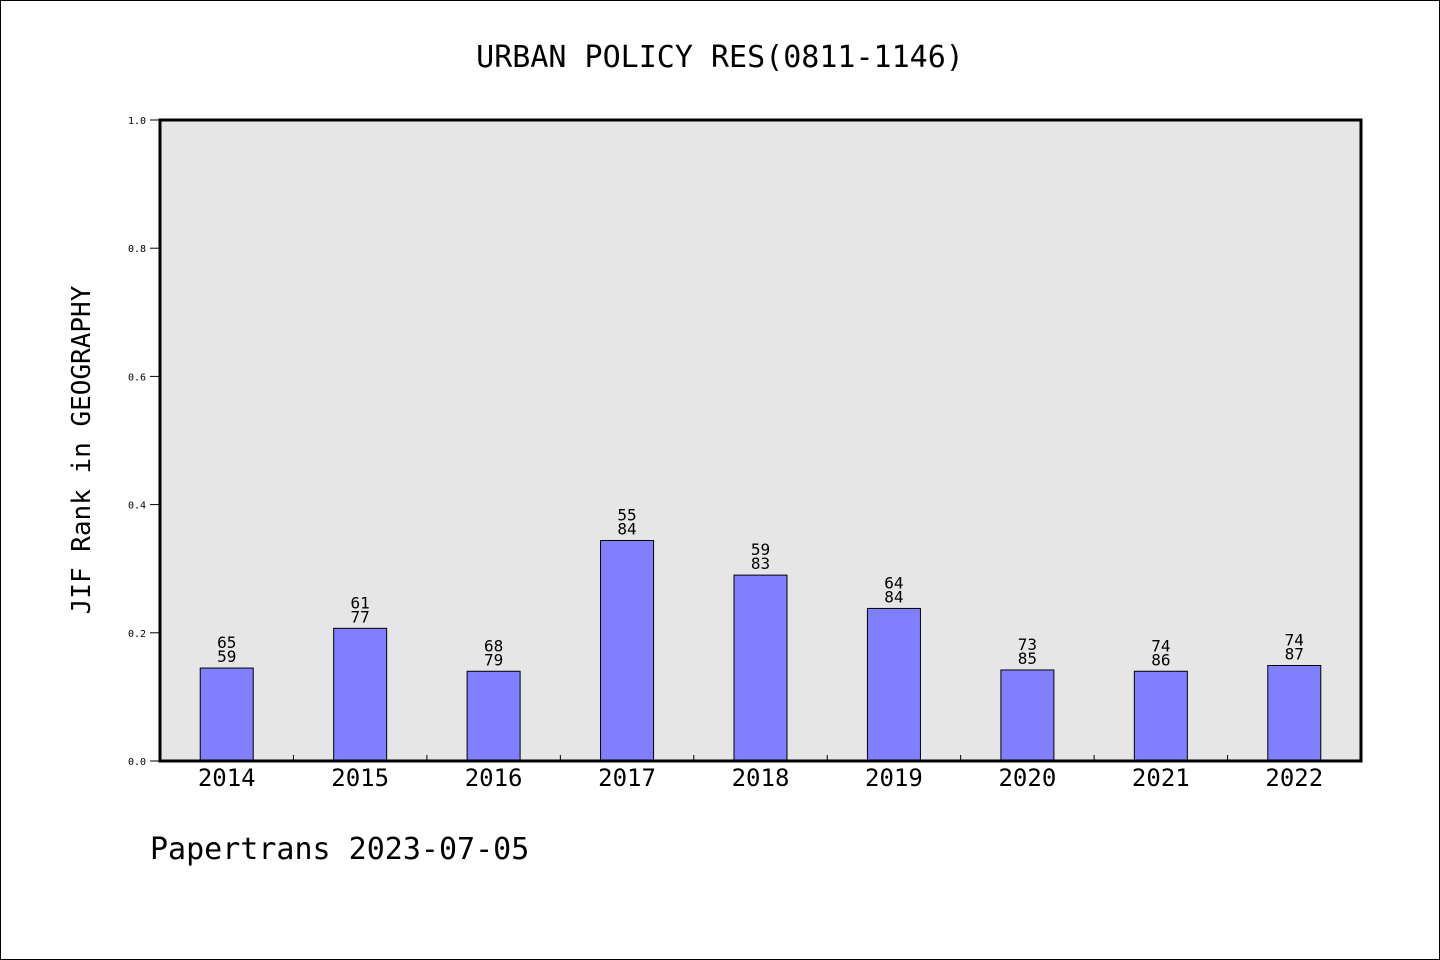 The image size is (1440, 960). Describe the element at coordinates (893, 582) in the screenshot. I see `bar-label-top: 64` at that location.